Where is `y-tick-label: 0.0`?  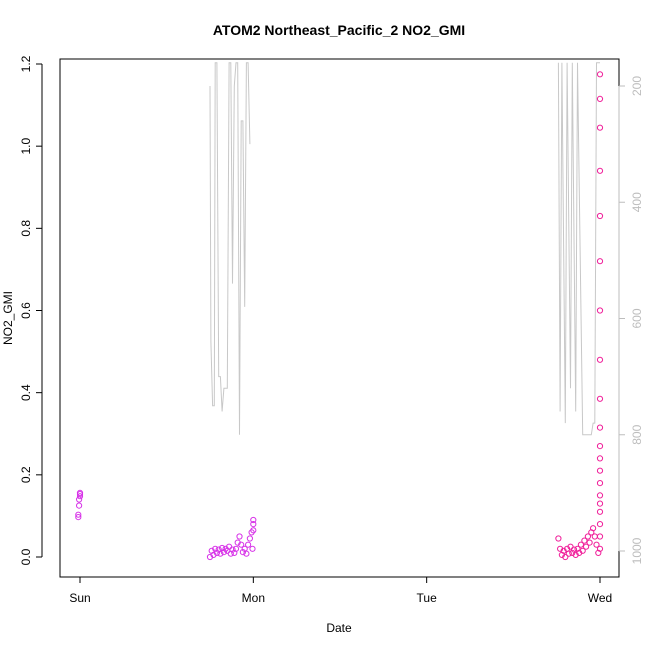
y-tick-label: 0.0 is located at coordinates (26, 556).